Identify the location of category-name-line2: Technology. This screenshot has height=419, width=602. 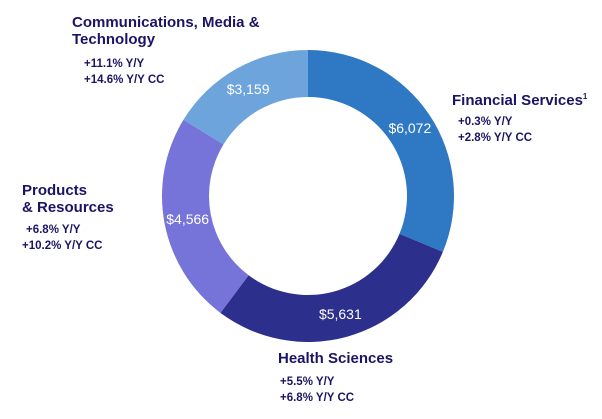
(114, 39).